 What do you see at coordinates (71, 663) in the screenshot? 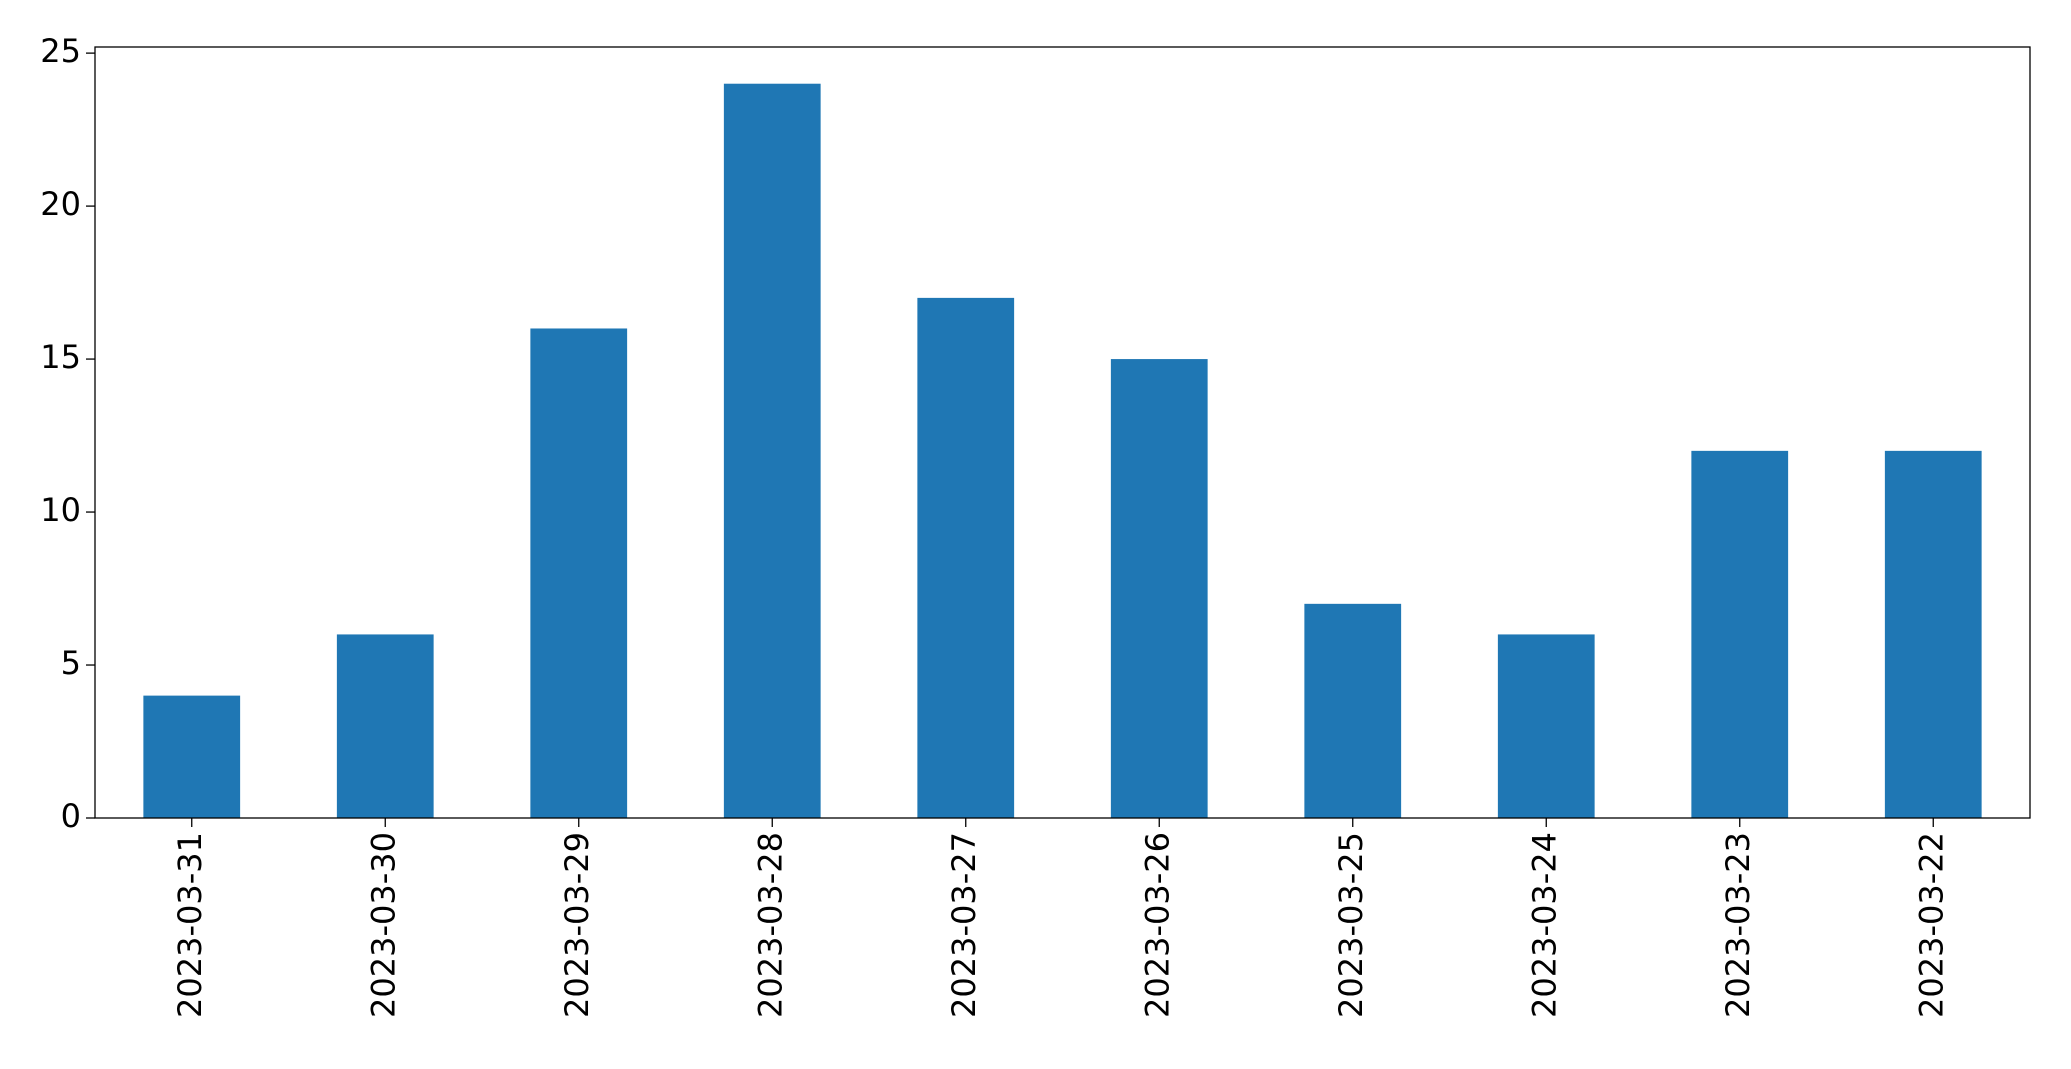
I see `y-tick-label: 5` at bounding box center [71, 663].